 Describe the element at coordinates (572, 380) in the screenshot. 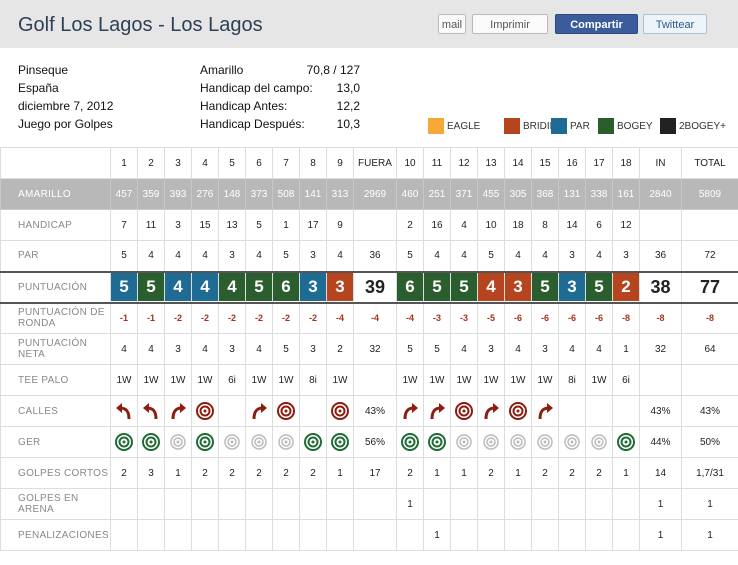

I see `cell: 8i` at that location.